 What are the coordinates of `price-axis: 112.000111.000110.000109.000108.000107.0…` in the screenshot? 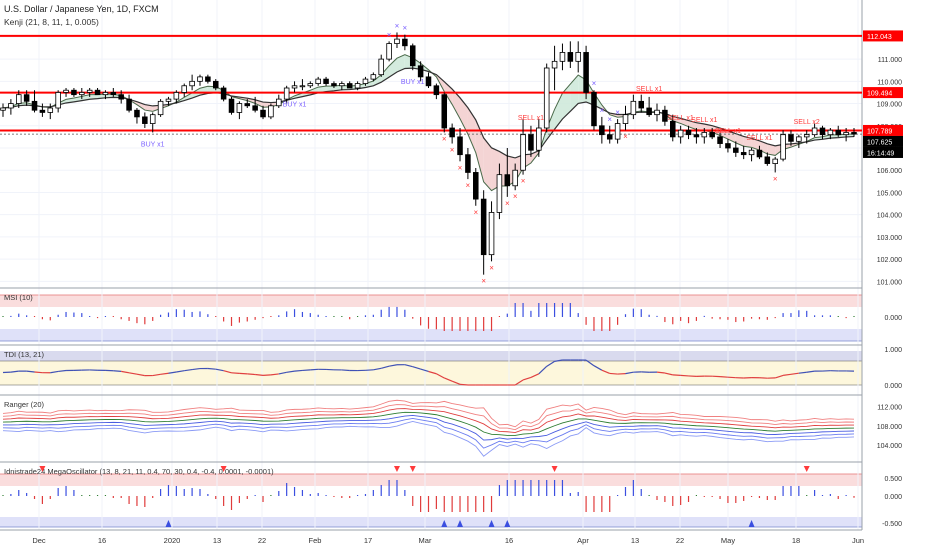 It's located at (883, 279).